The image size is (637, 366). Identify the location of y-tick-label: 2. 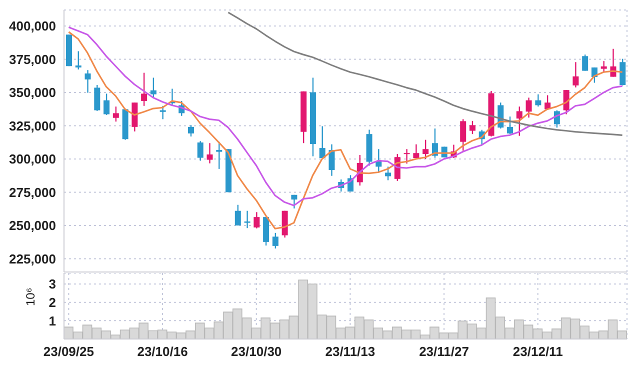
(52, 302).